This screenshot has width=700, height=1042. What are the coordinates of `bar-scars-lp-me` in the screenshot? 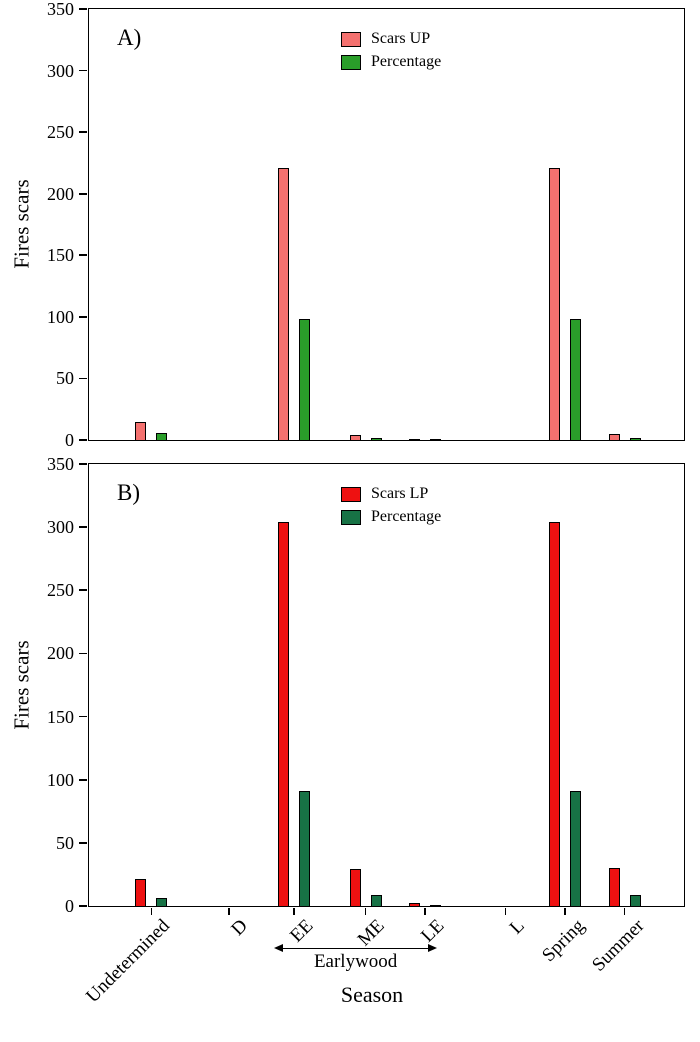 It's located at (355, 887).